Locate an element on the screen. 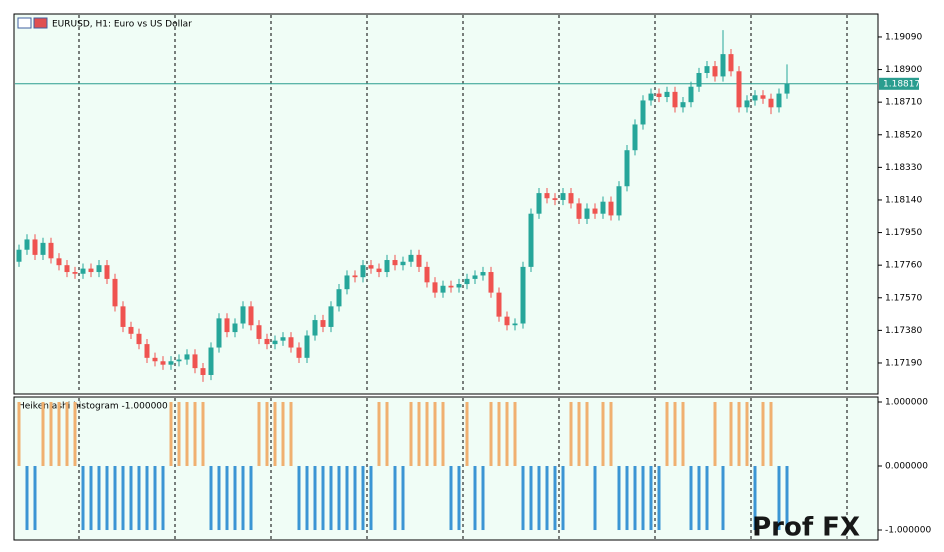  y-tick-label: 1.18710 is located at coordinates (903, 103).